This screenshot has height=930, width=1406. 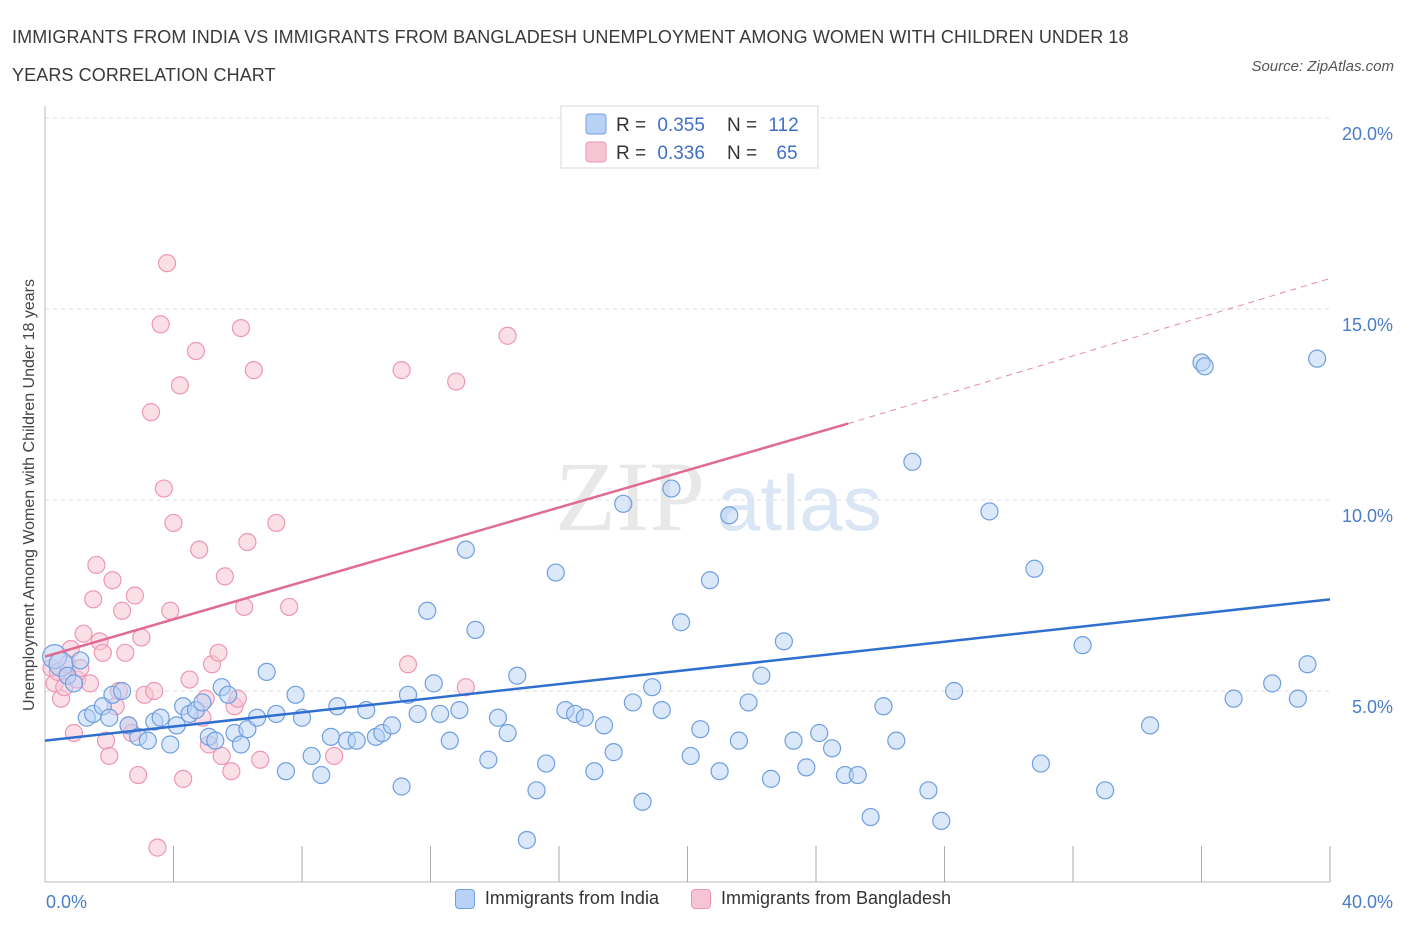 I want to click on series-legend-bangladesh: Immigrants from Bangladesh, so click(x=821, y=898).